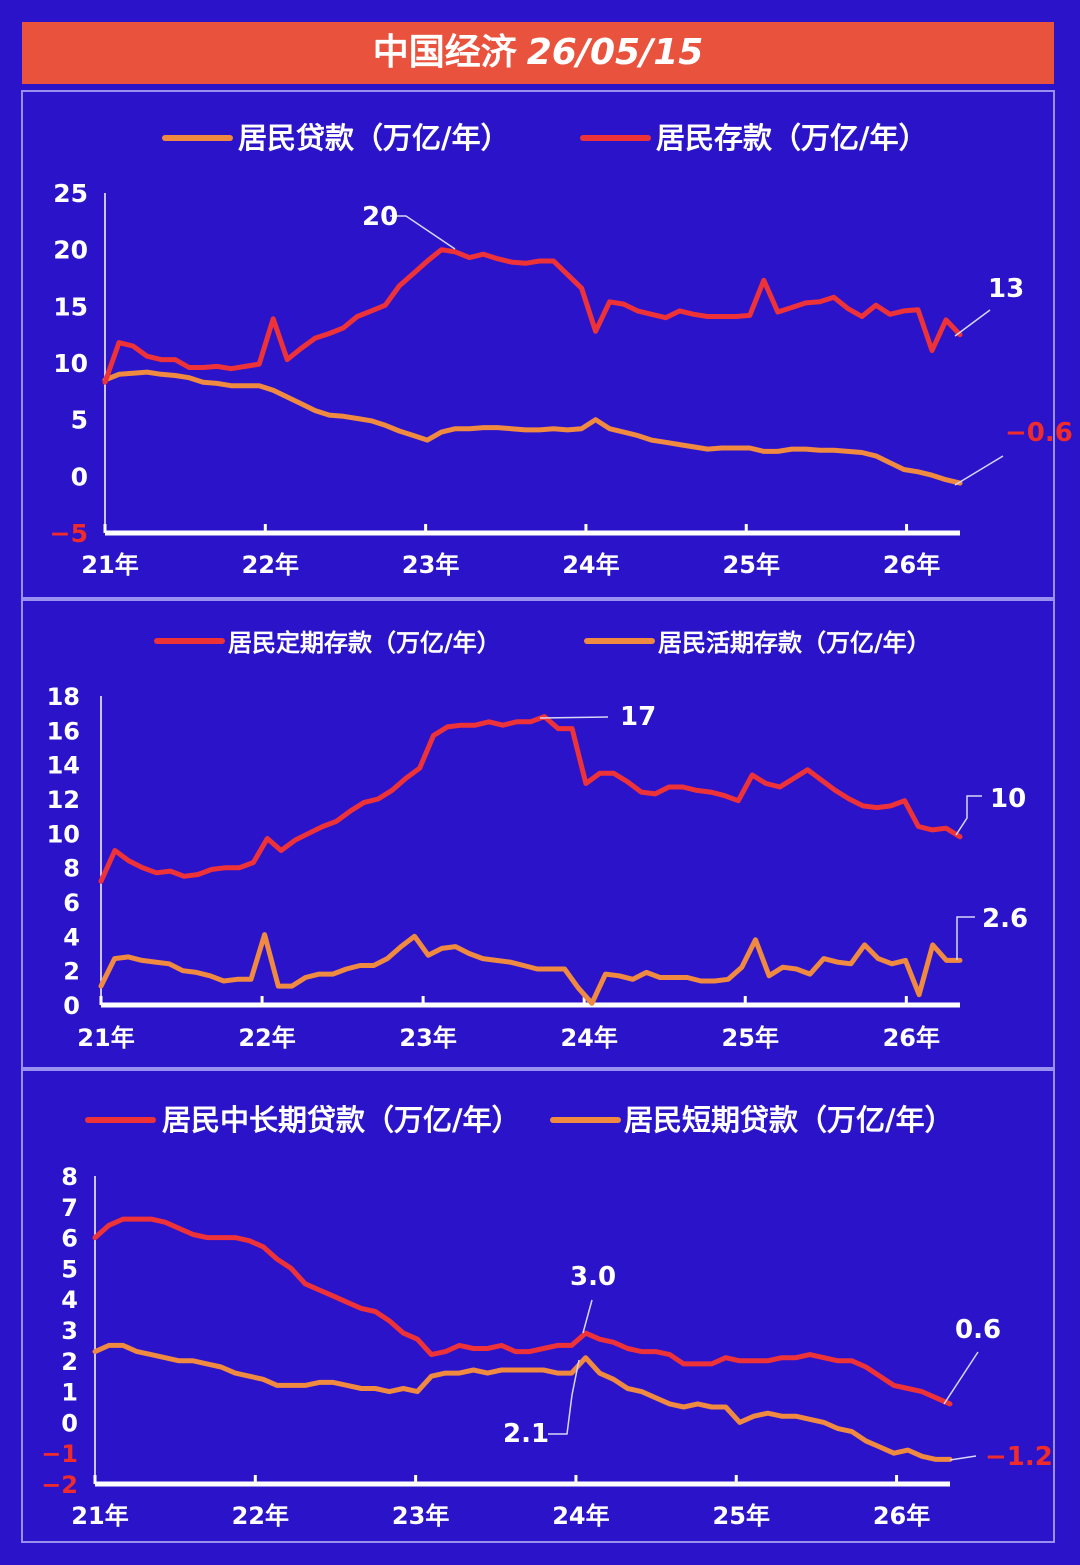 The width and height of the screenshot is (1080, 1565). I want to click on annotation-label: 0.6, so click(978, 1330).